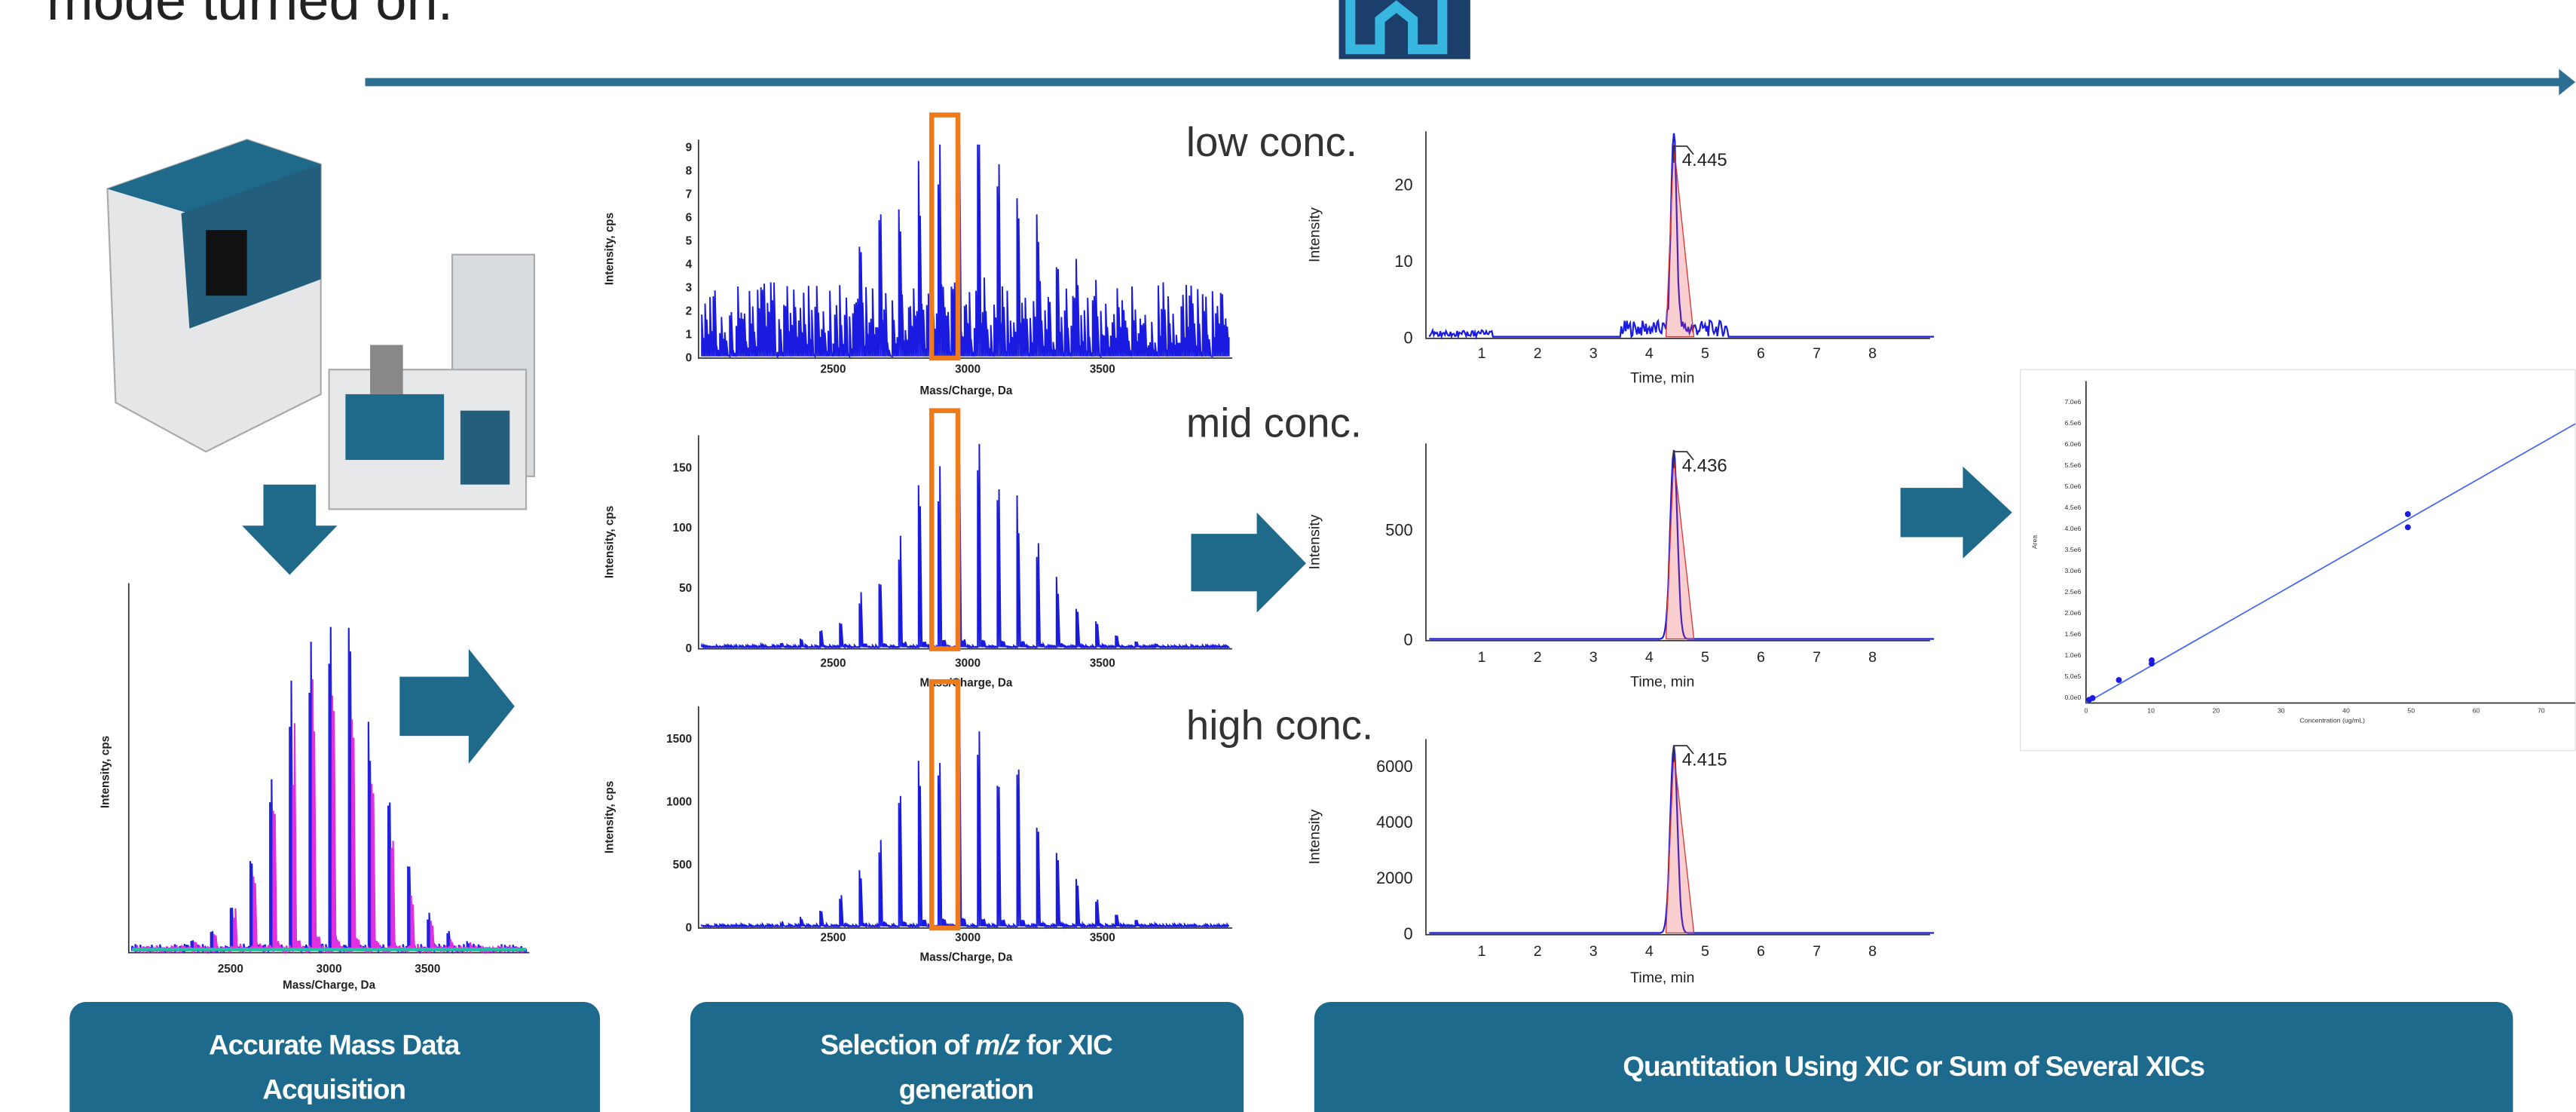 The width and height of the screenshot is (2576, 1112). I want to click on x-tick-label: 10, so click(2151, 711).